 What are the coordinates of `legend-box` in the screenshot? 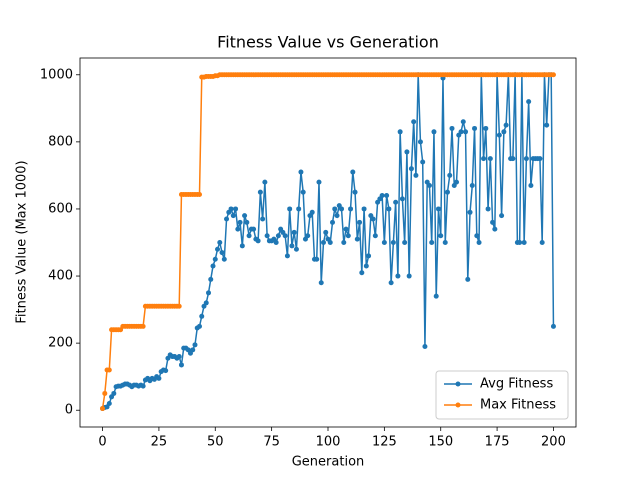 It's located at (502, 395).